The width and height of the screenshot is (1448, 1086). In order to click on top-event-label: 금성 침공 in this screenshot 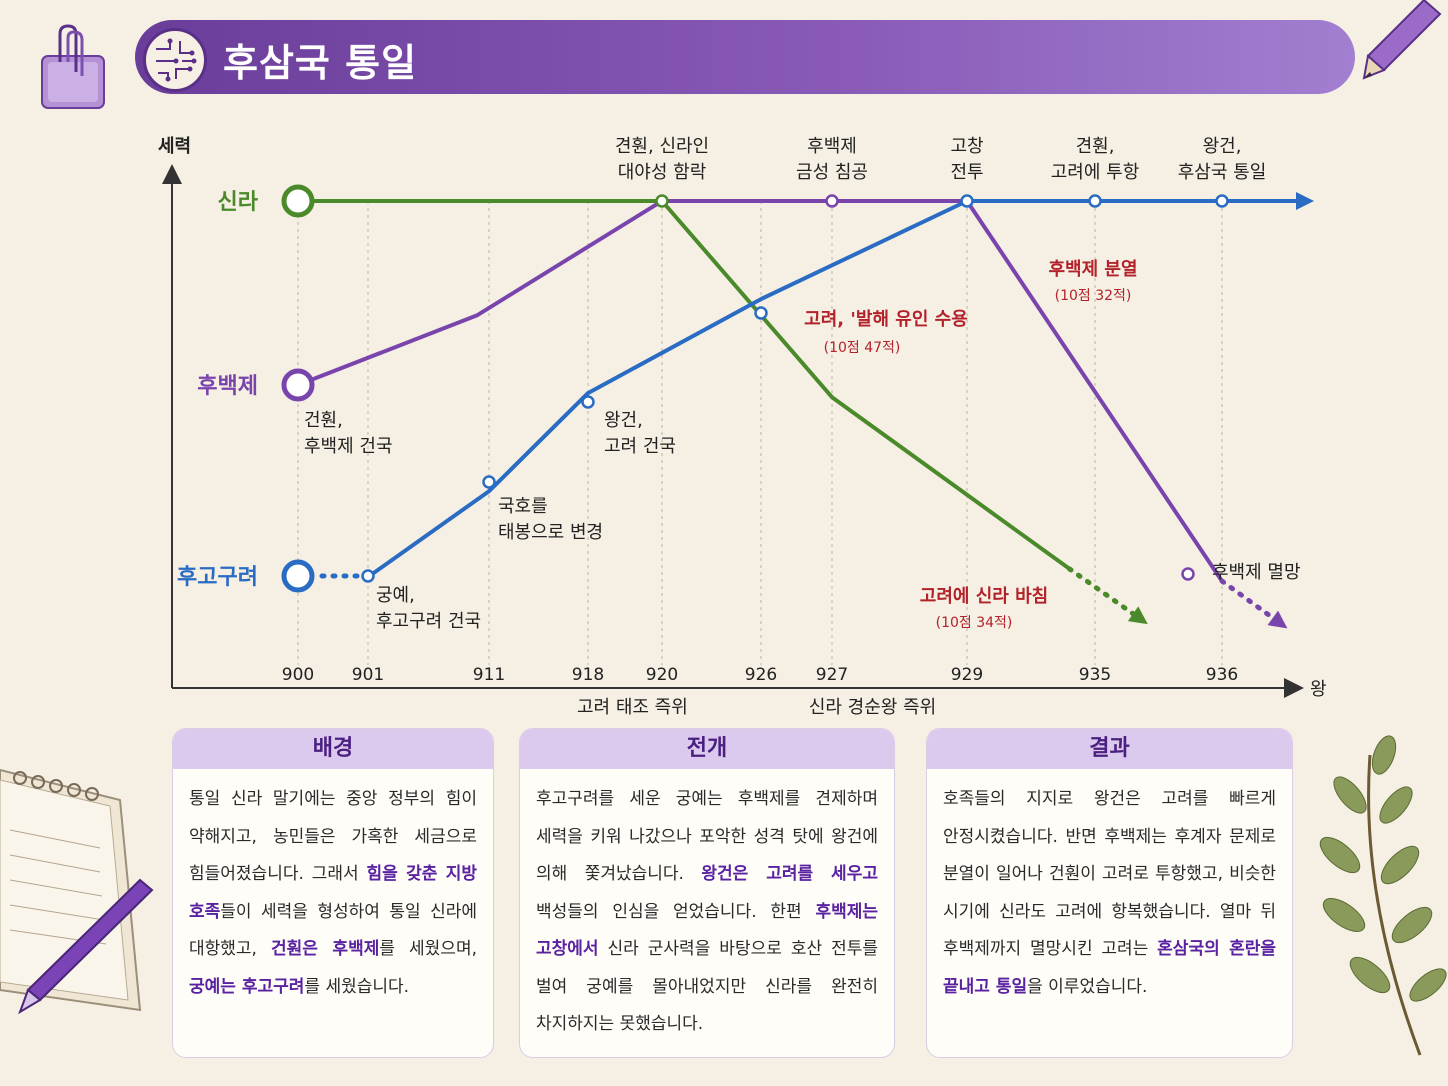, I will do `click(832, 172)`.